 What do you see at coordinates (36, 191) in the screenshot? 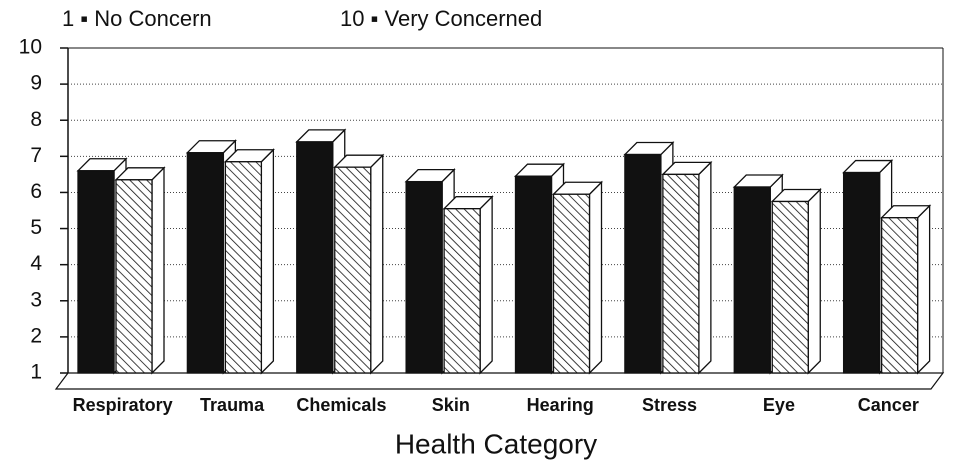
I see `y-tick-label: 6` at bounding box center [36, 191].